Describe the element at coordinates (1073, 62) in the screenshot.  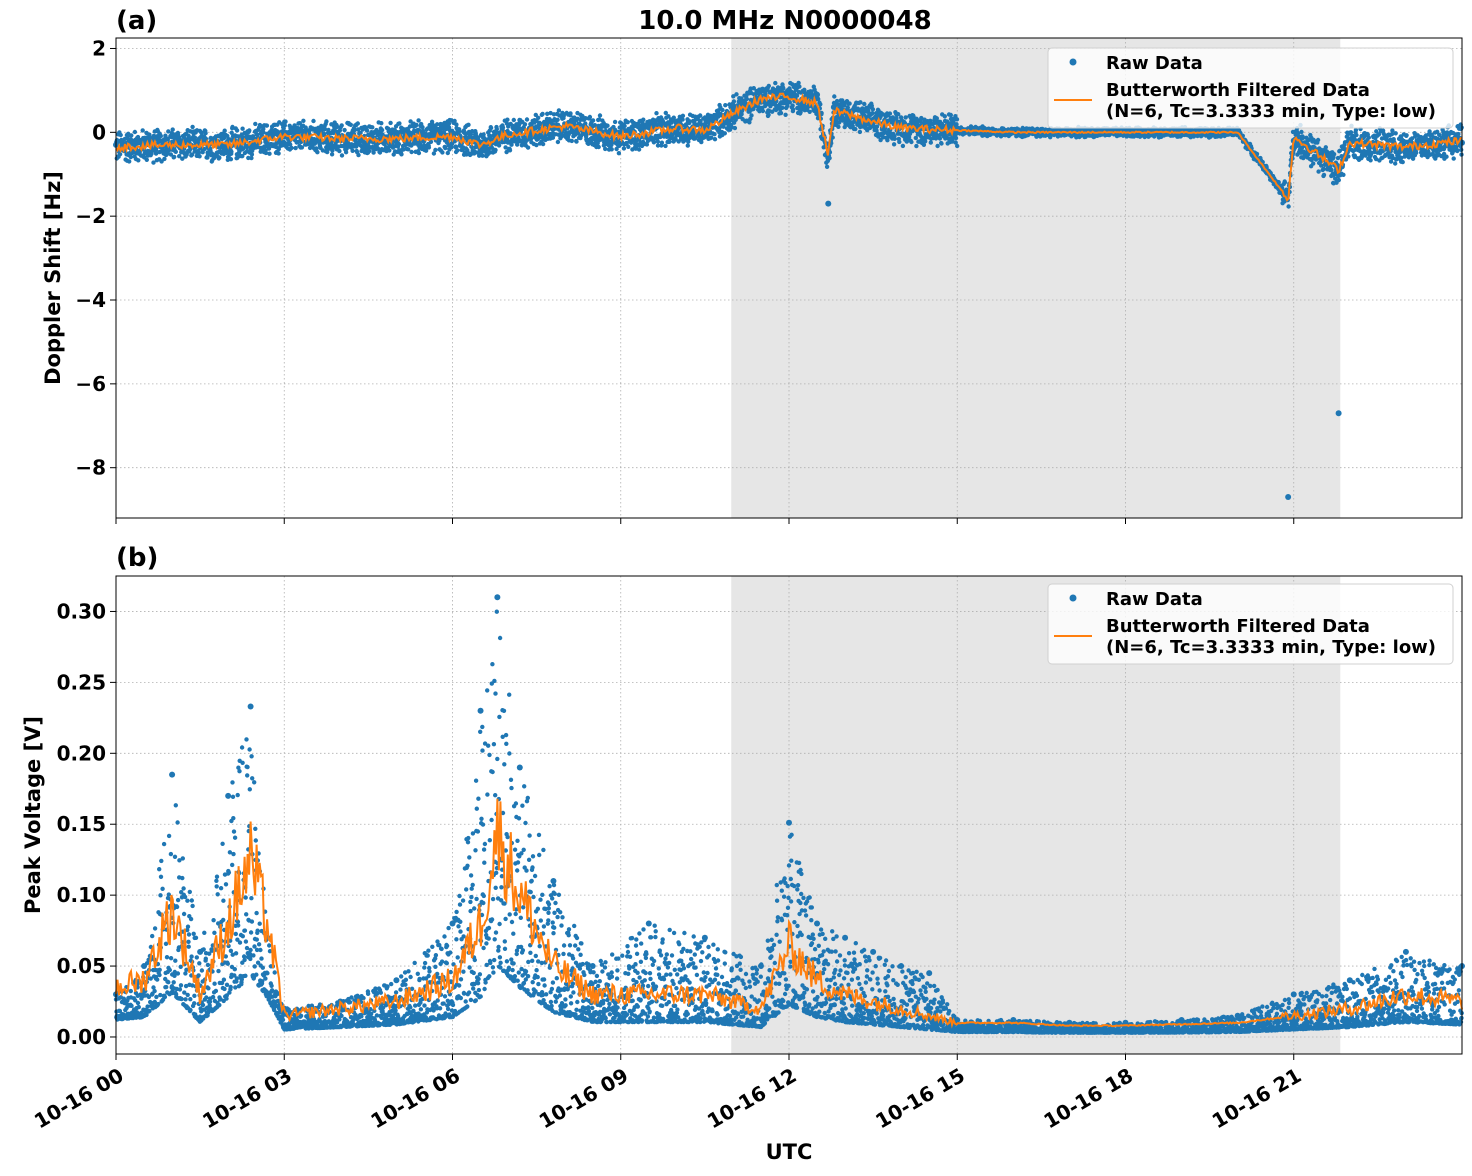
I see `legend-a-raw-marker` at that location.